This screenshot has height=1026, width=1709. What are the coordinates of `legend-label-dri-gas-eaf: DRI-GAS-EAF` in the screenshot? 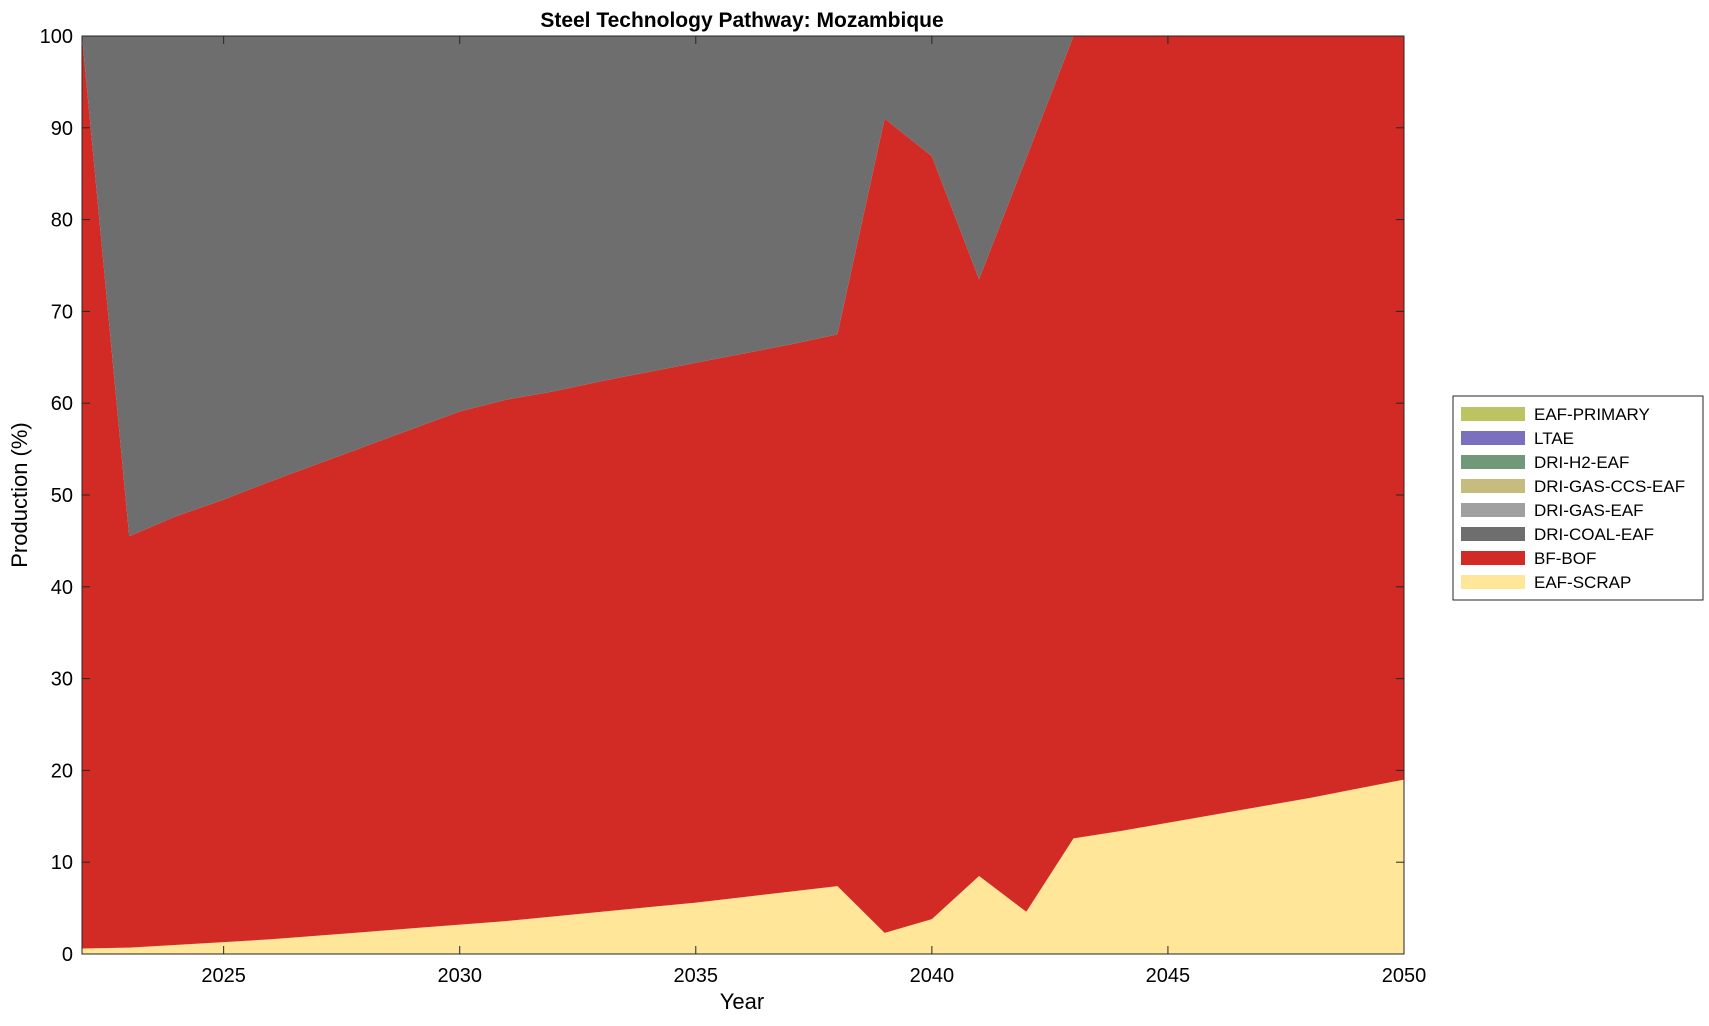 It's located at (1589, 510).